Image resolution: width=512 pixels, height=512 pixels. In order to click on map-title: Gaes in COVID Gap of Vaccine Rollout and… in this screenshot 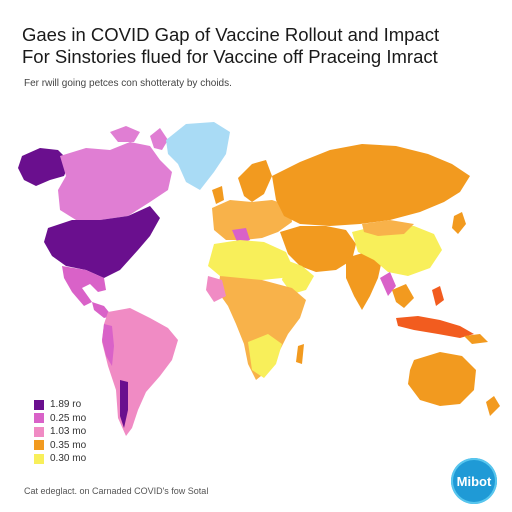, I will do `click(230, 46)`.